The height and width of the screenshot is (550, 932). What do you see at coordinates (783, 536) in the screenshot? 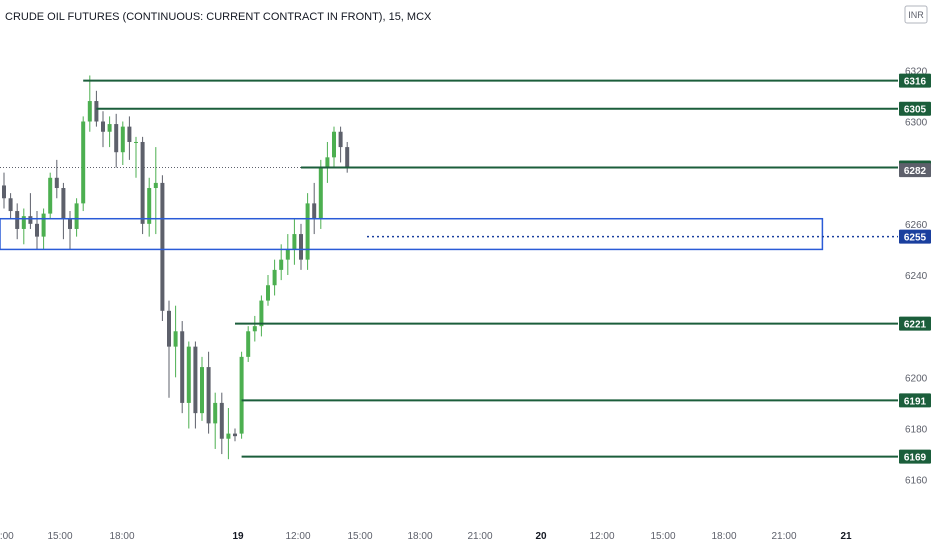
I see `x-tick-label: 21:00` at bounding box center [783, 536].